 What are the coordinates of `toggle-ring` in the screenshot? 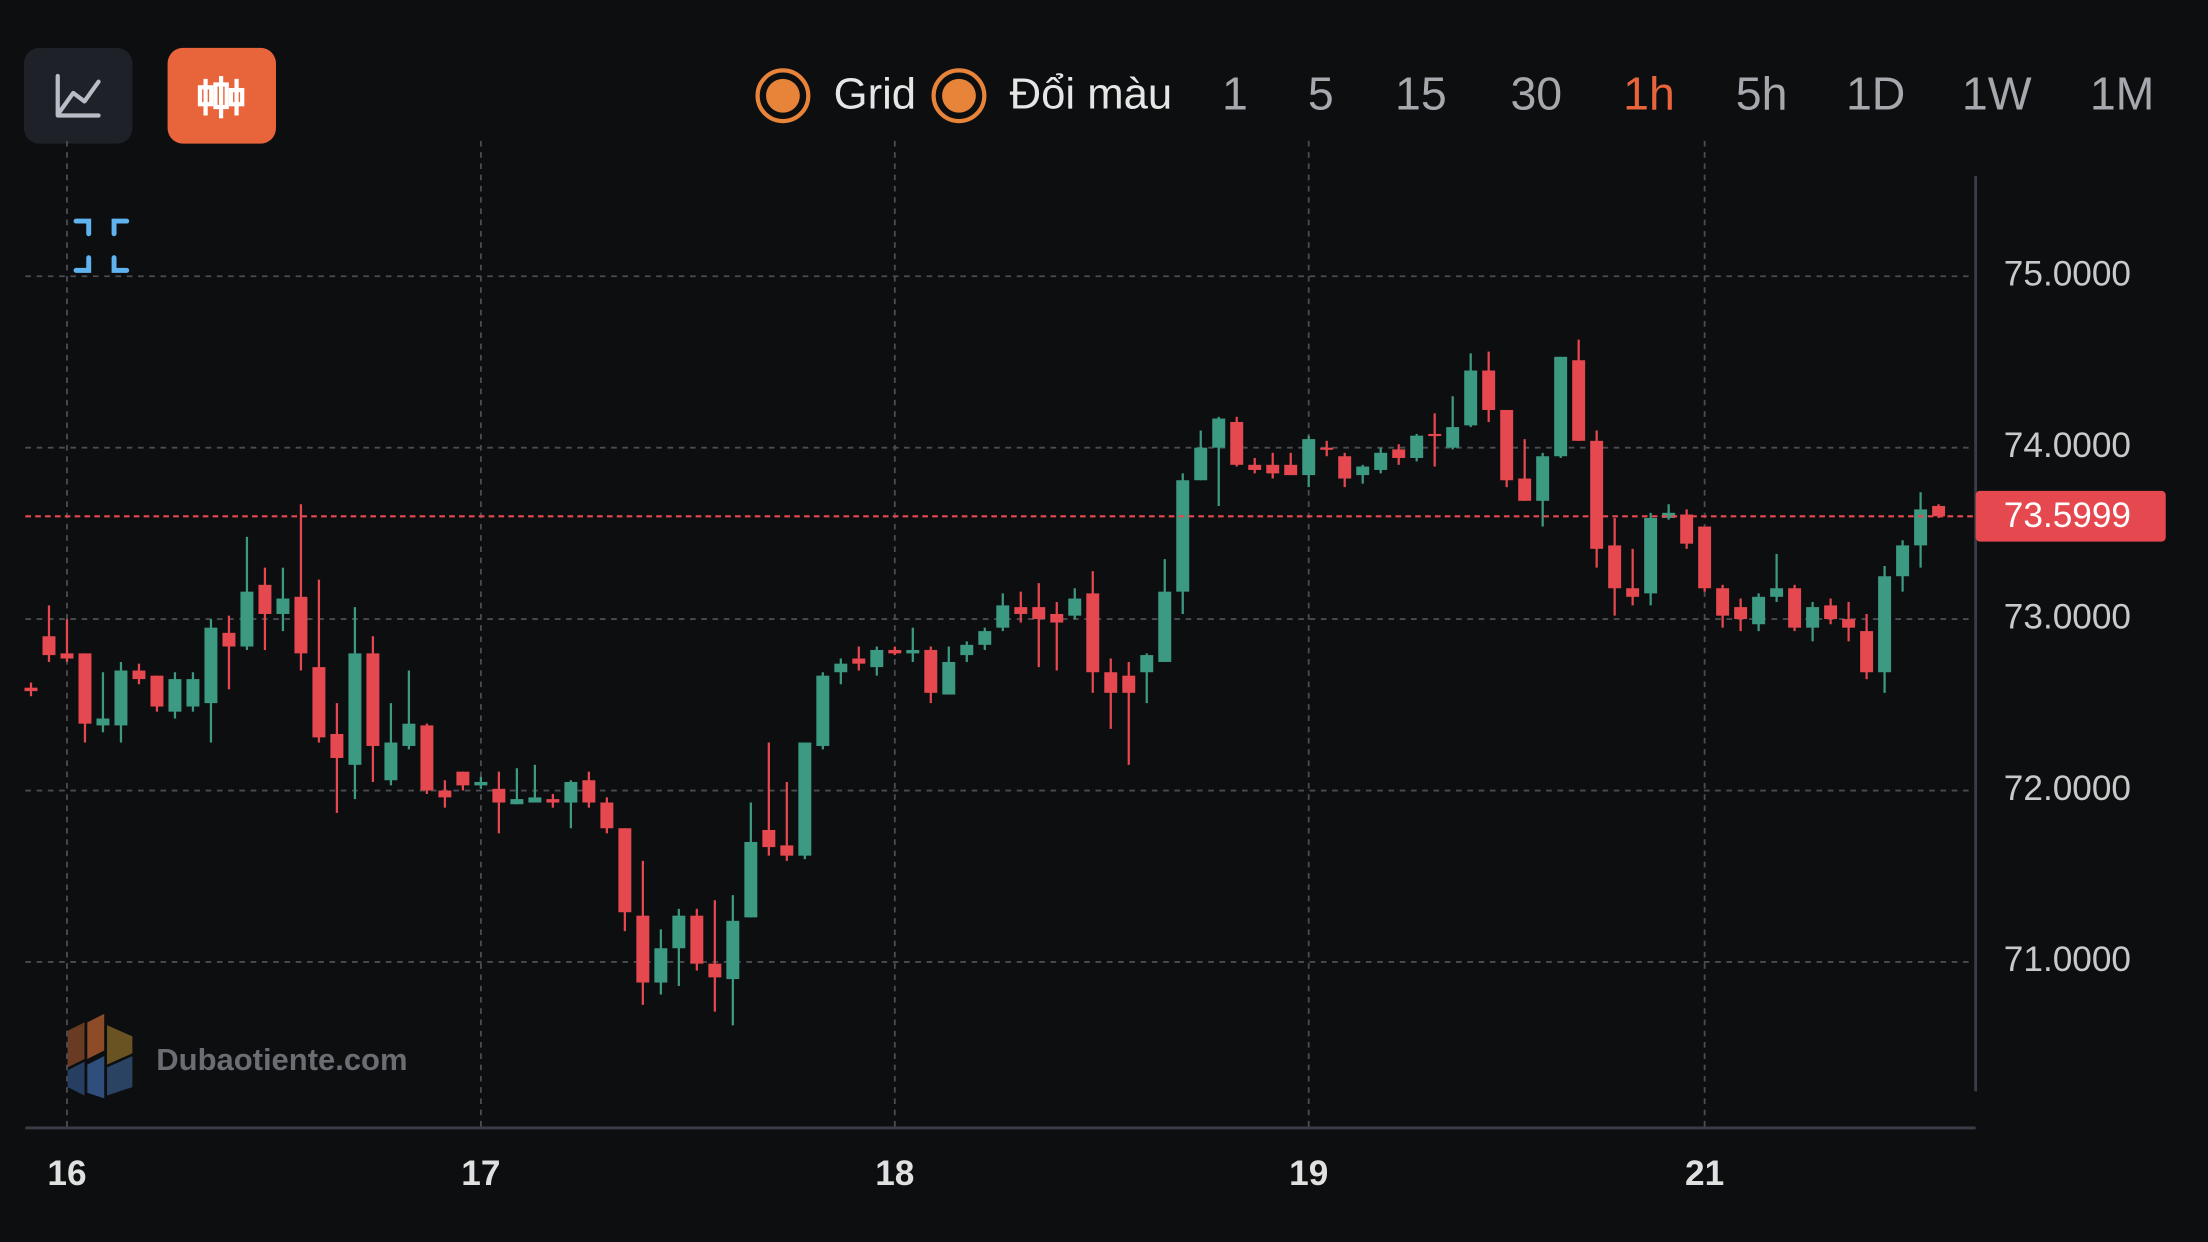 It's located at (783, 96).